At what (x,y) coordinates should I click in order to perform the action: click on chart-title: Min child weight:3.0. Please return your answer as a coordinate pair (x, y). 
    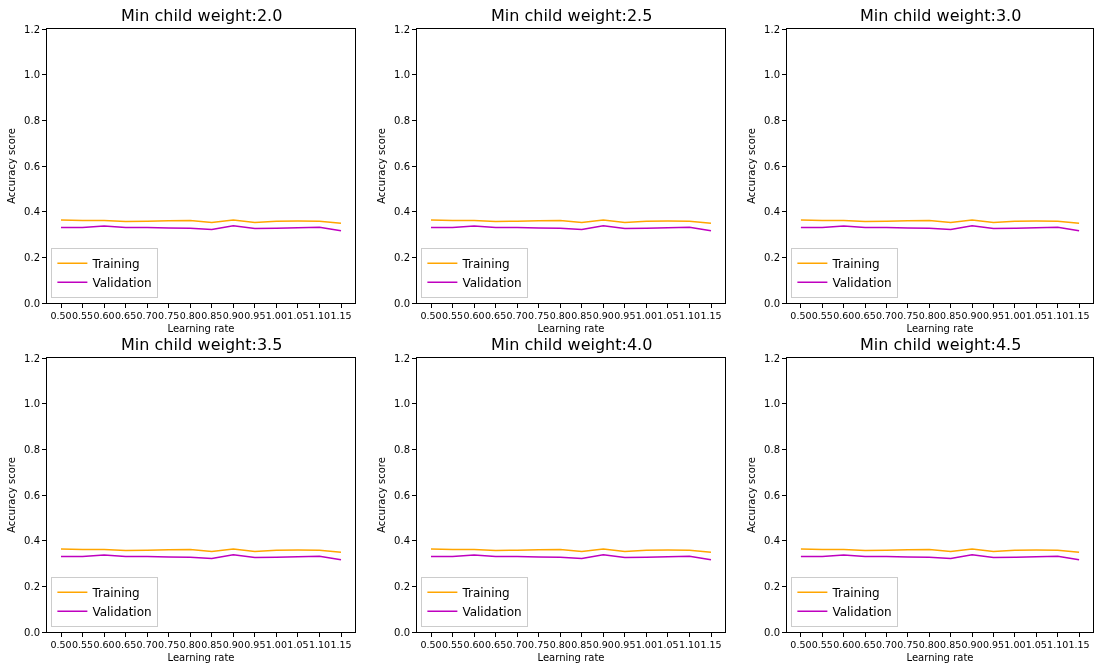
    Looking at the image, I should click on (941, 15).